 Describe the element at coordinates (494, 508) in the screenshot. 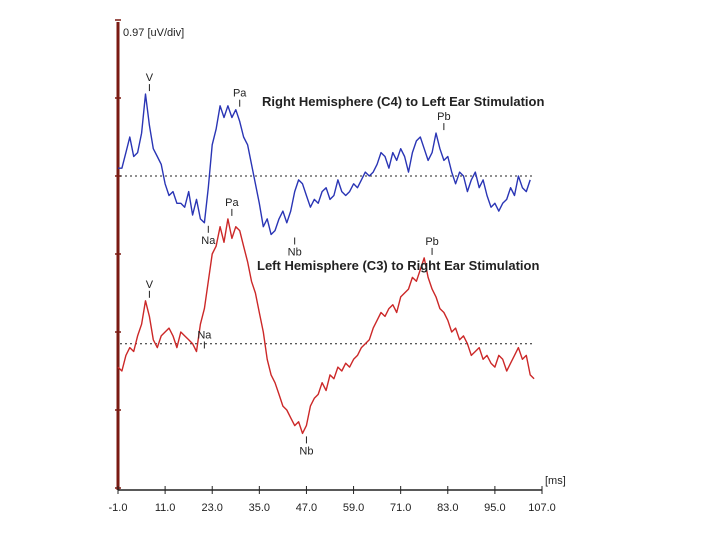

I see `x-tick-label: 95.0` at that location.